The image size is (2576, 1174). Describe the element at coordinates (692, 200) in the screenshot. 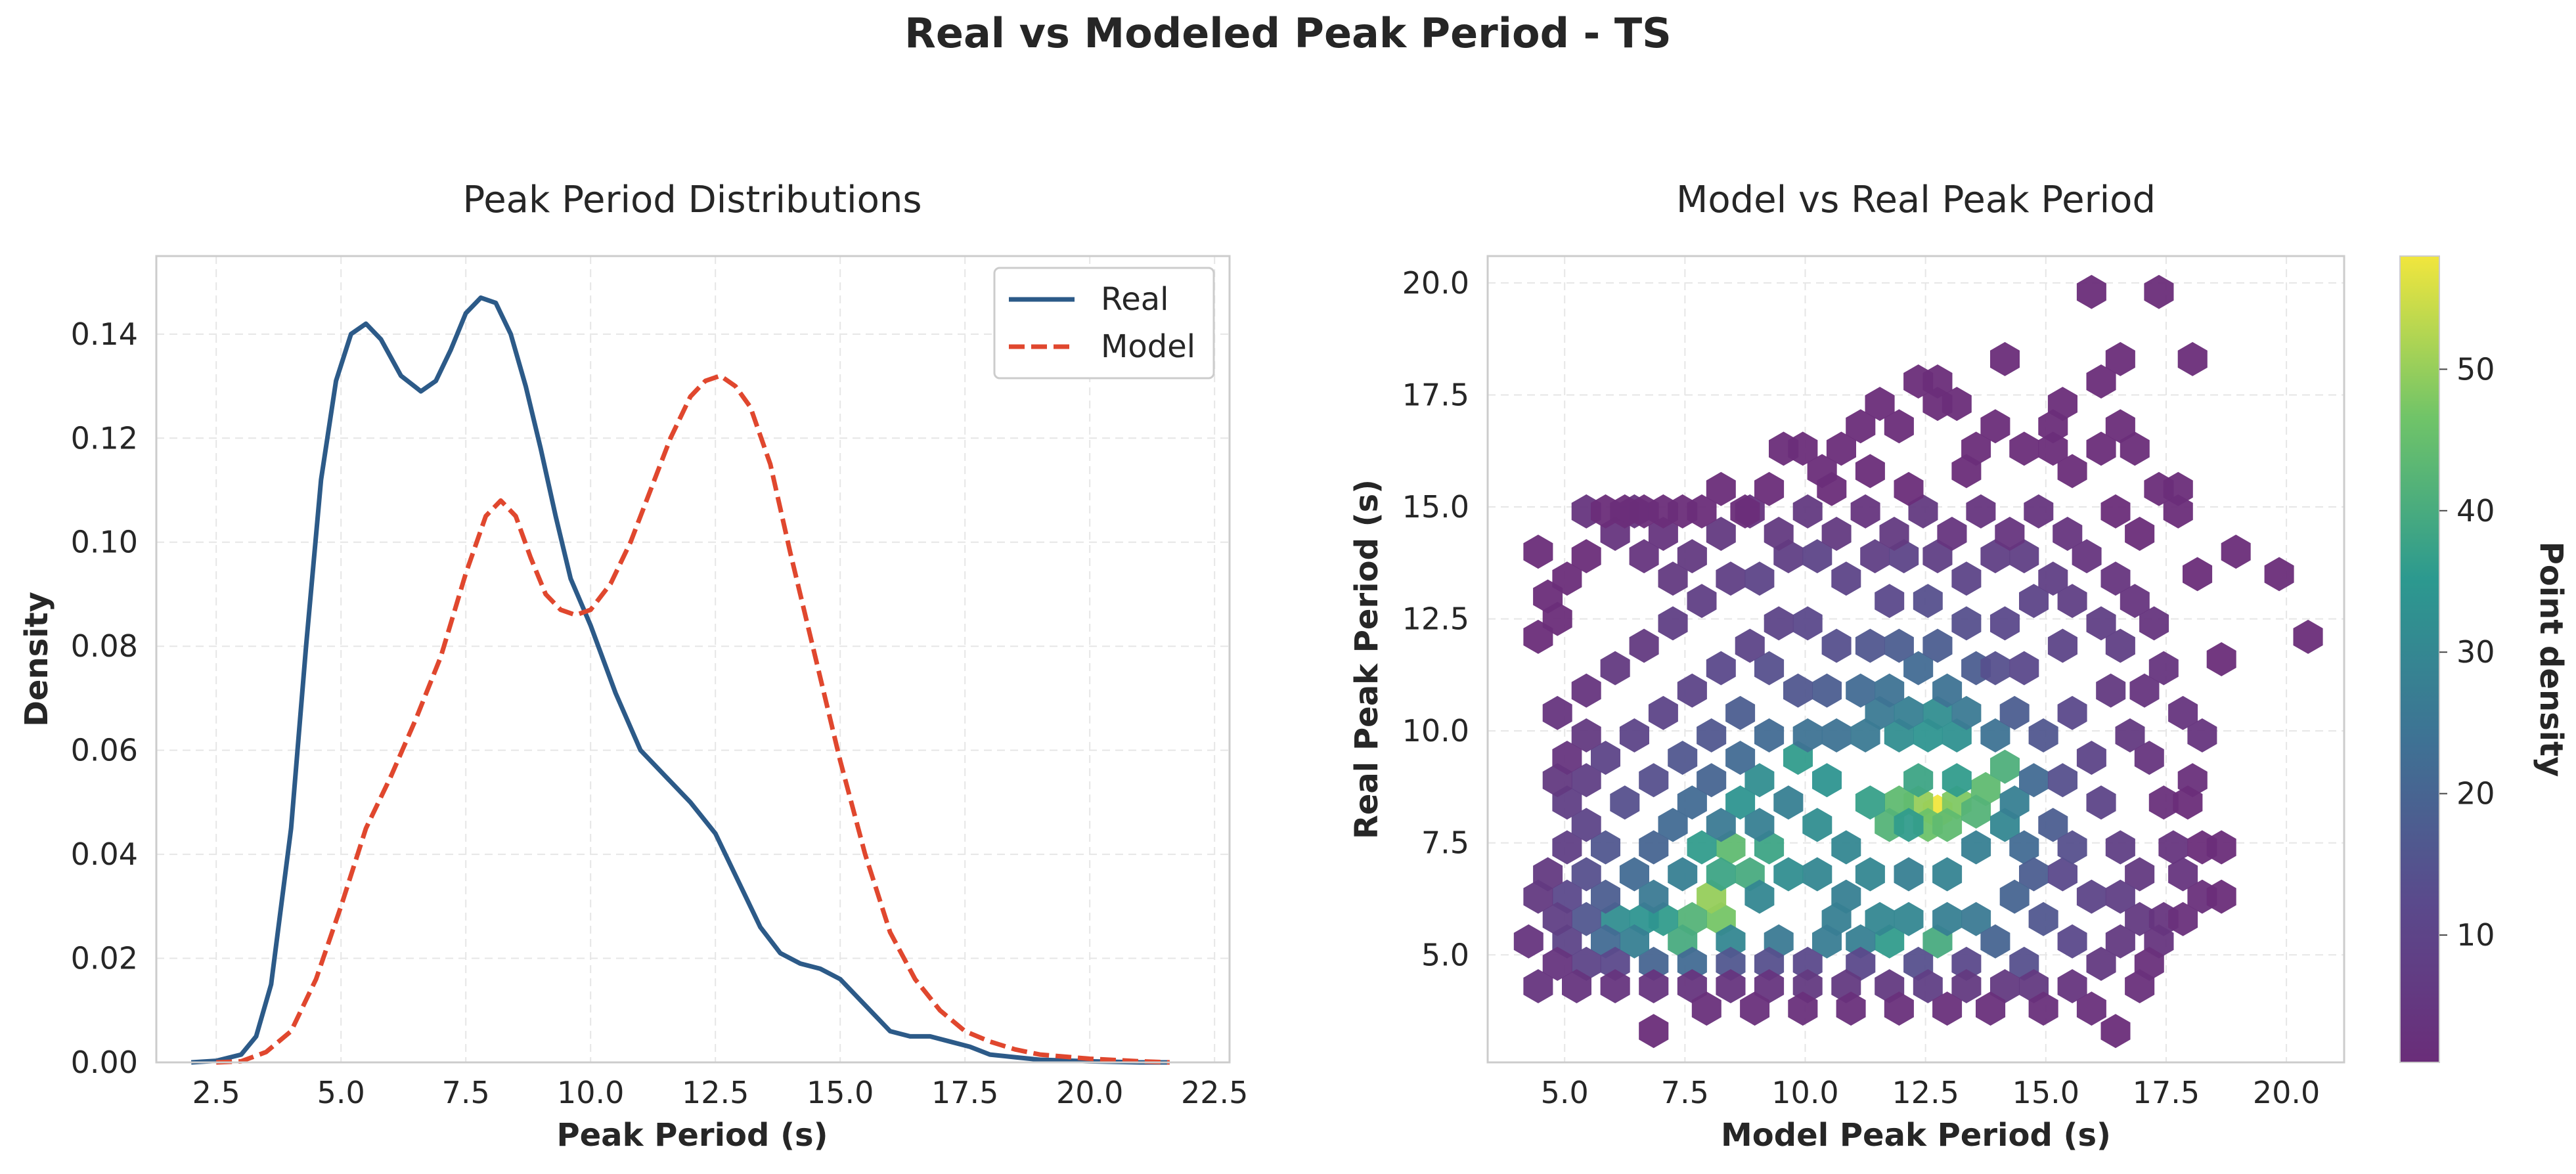

I see `density-chart-title: Peak Period Distributions` at that location.